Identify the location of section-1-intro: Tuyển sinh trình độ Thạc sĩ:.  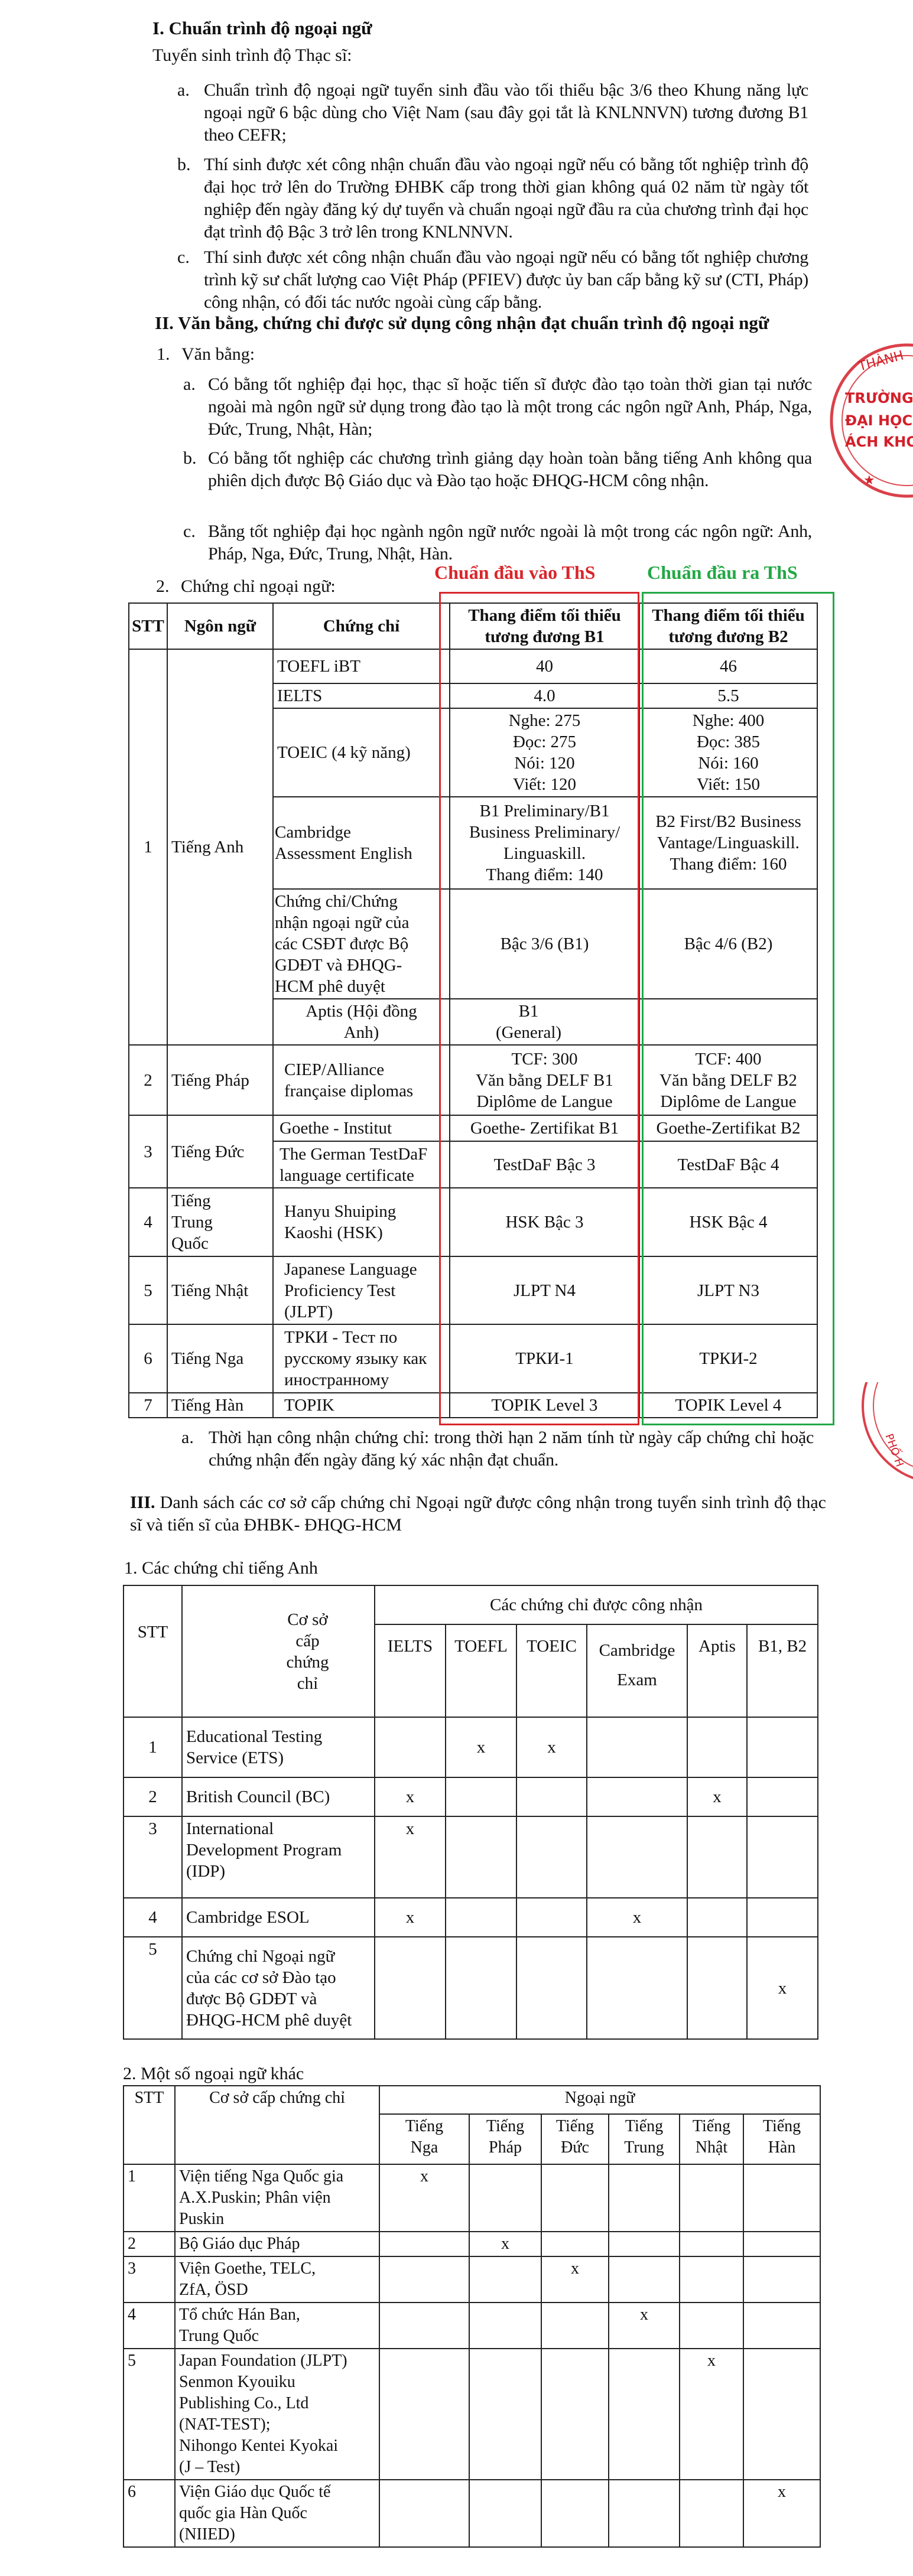
(252, 55).